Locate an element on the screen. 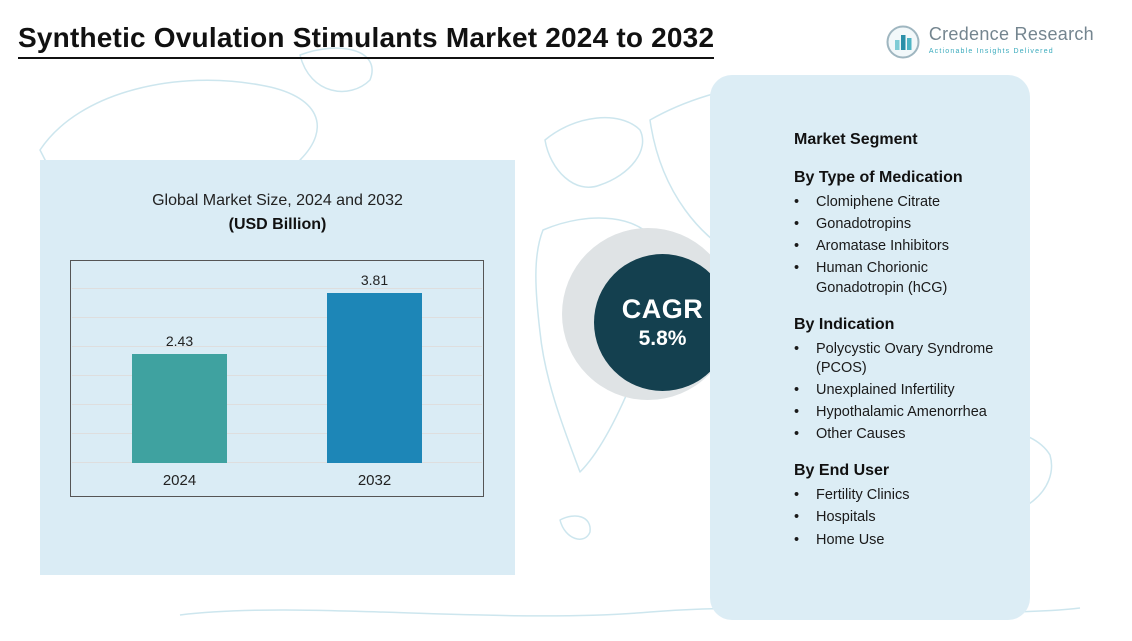 The height and width of the screenshot is (641, 1132). list-item: Gonadotropins is located at coordinates (898, 224).